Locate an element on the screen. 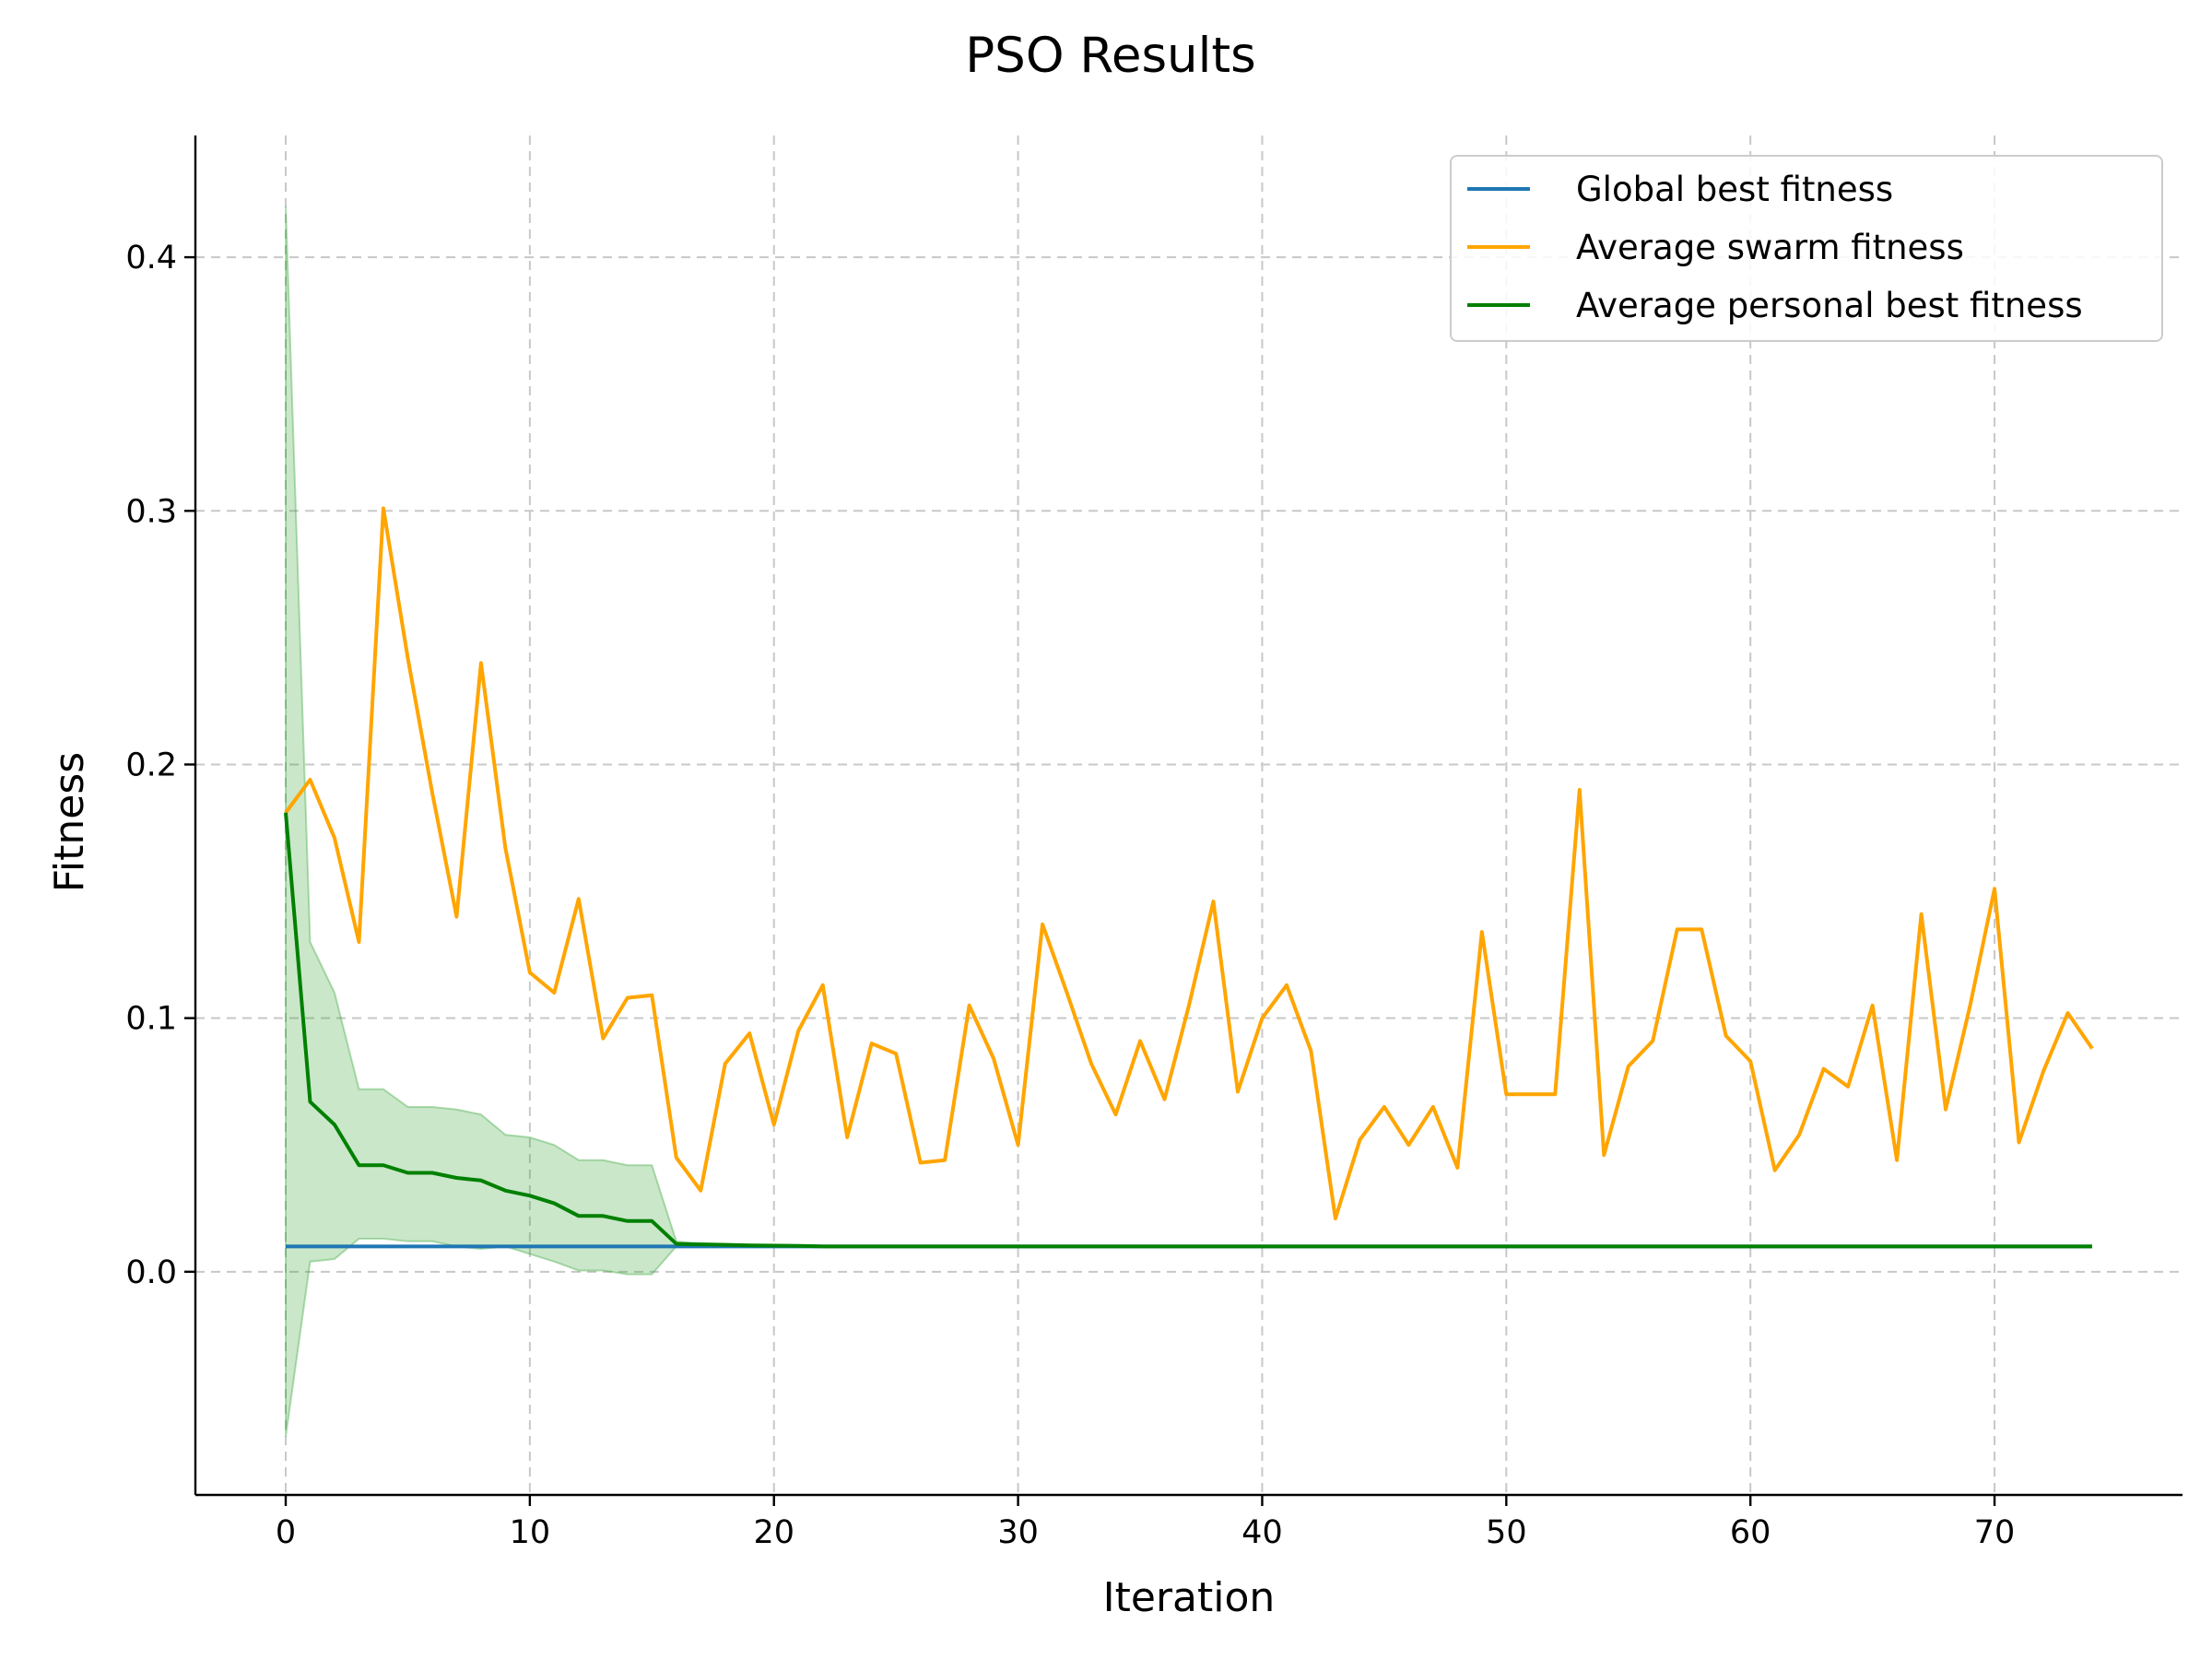 The height and width of the screenshot is (1659, 2212). y-tick-label: 0.0 is located at coordinates (151, 1272).